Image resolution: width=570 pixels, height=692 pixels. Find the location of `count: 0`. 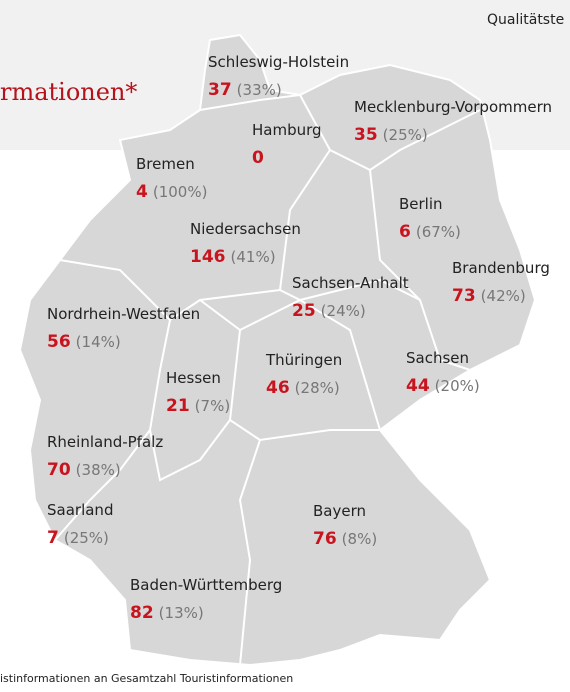

count: 0 is located at coordinates (258, 158).